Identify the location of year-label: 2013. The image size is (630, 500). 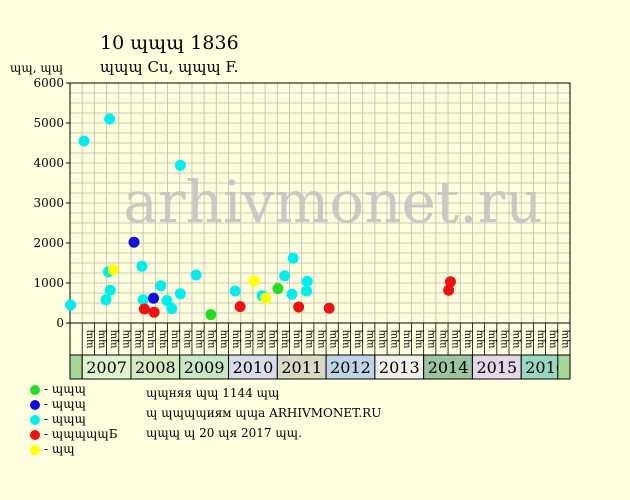
(399, 367).